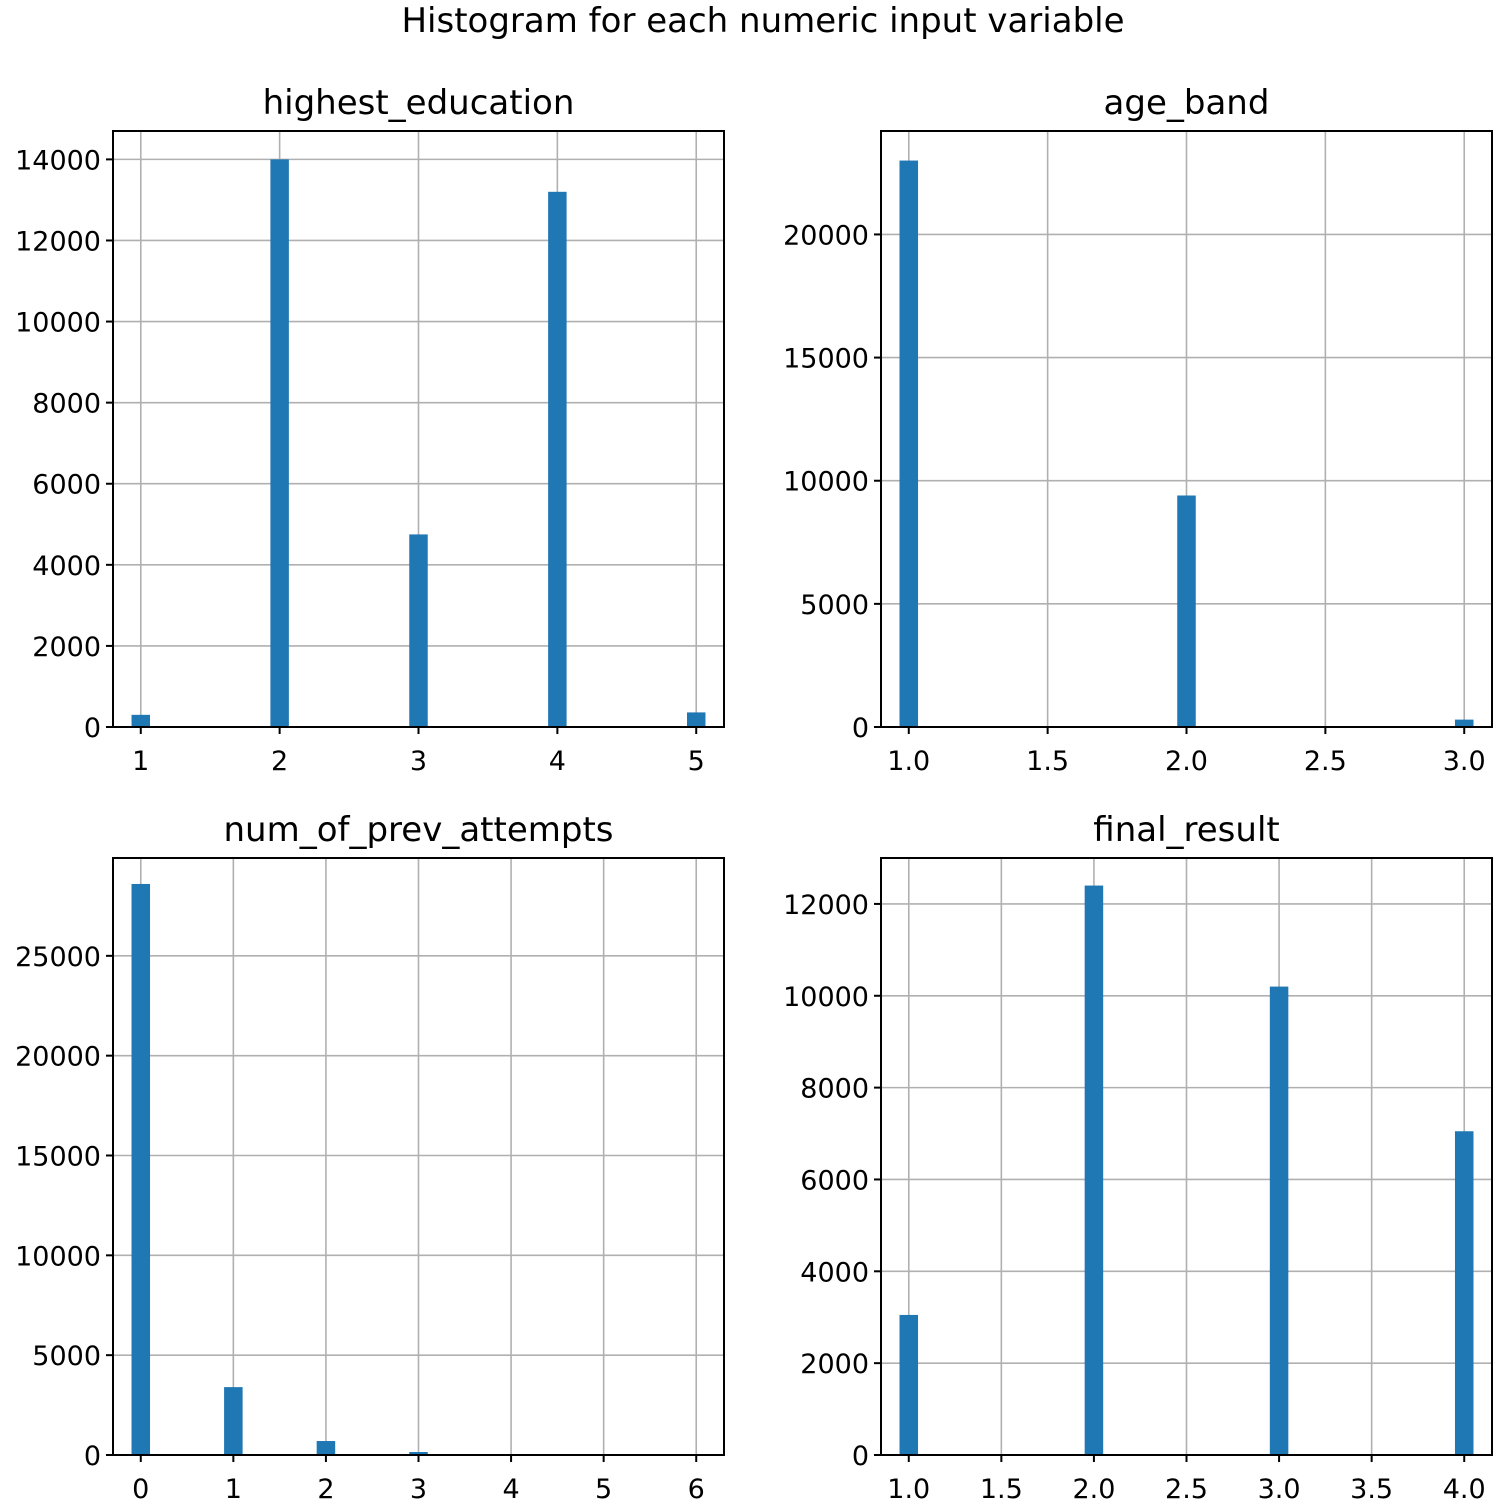  What do you see at coordinates (826, 482) in the screenshot?
I see `age-band-ytick-label-2: 10000` at bounding box center [826, 482].